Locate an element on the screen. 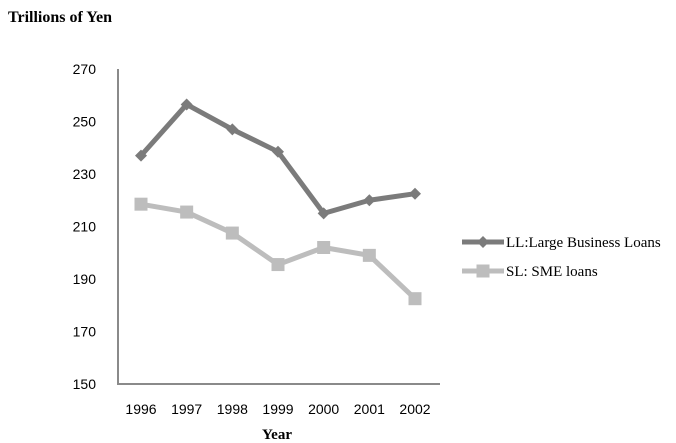 Image resolution: width=676 pixels, height=443 pixels. series-line is located at coordinates (277, 158).